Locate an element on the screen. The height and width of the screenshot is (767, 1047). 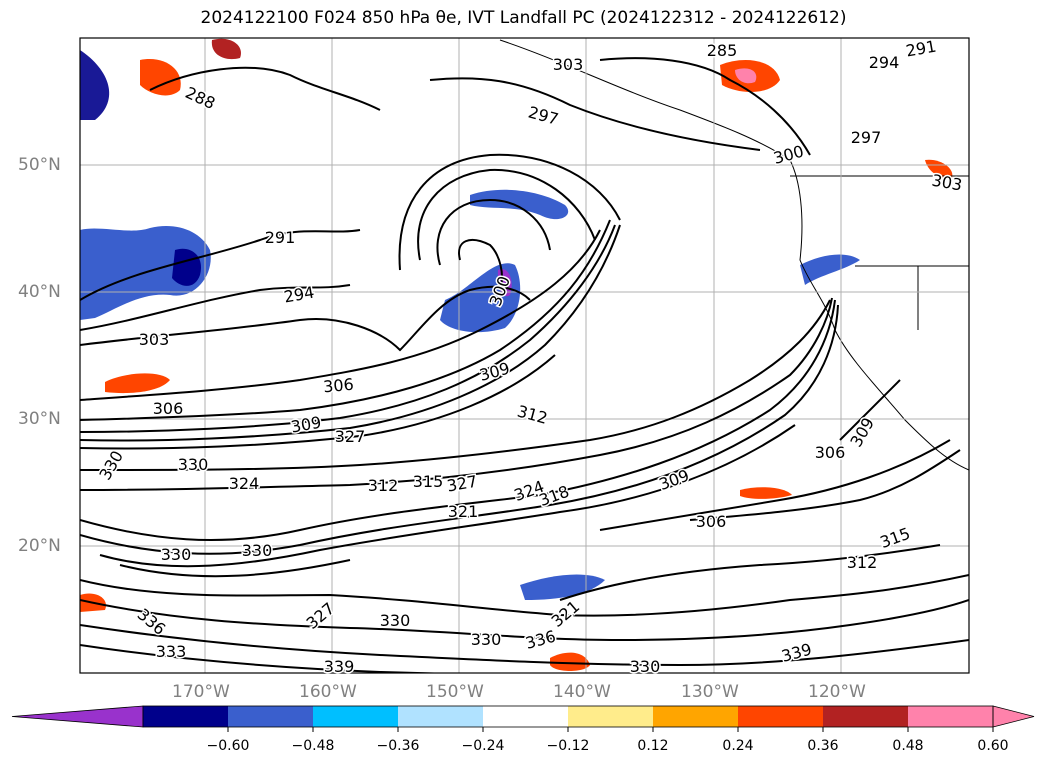
colorbar-tick-label: −0.60 is located at coordinates (228, 746).